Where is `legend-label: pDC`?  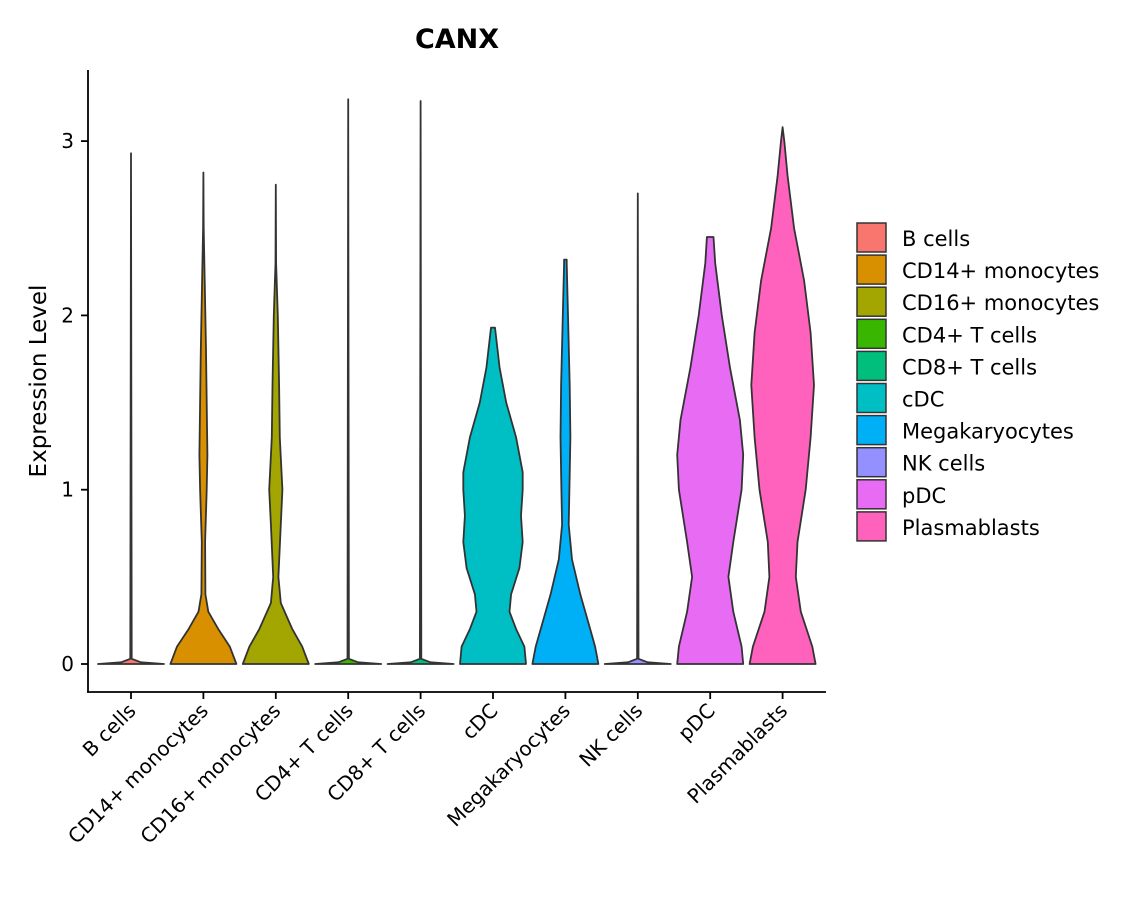
legend-label: pDC is located at coordinates (924, 496).